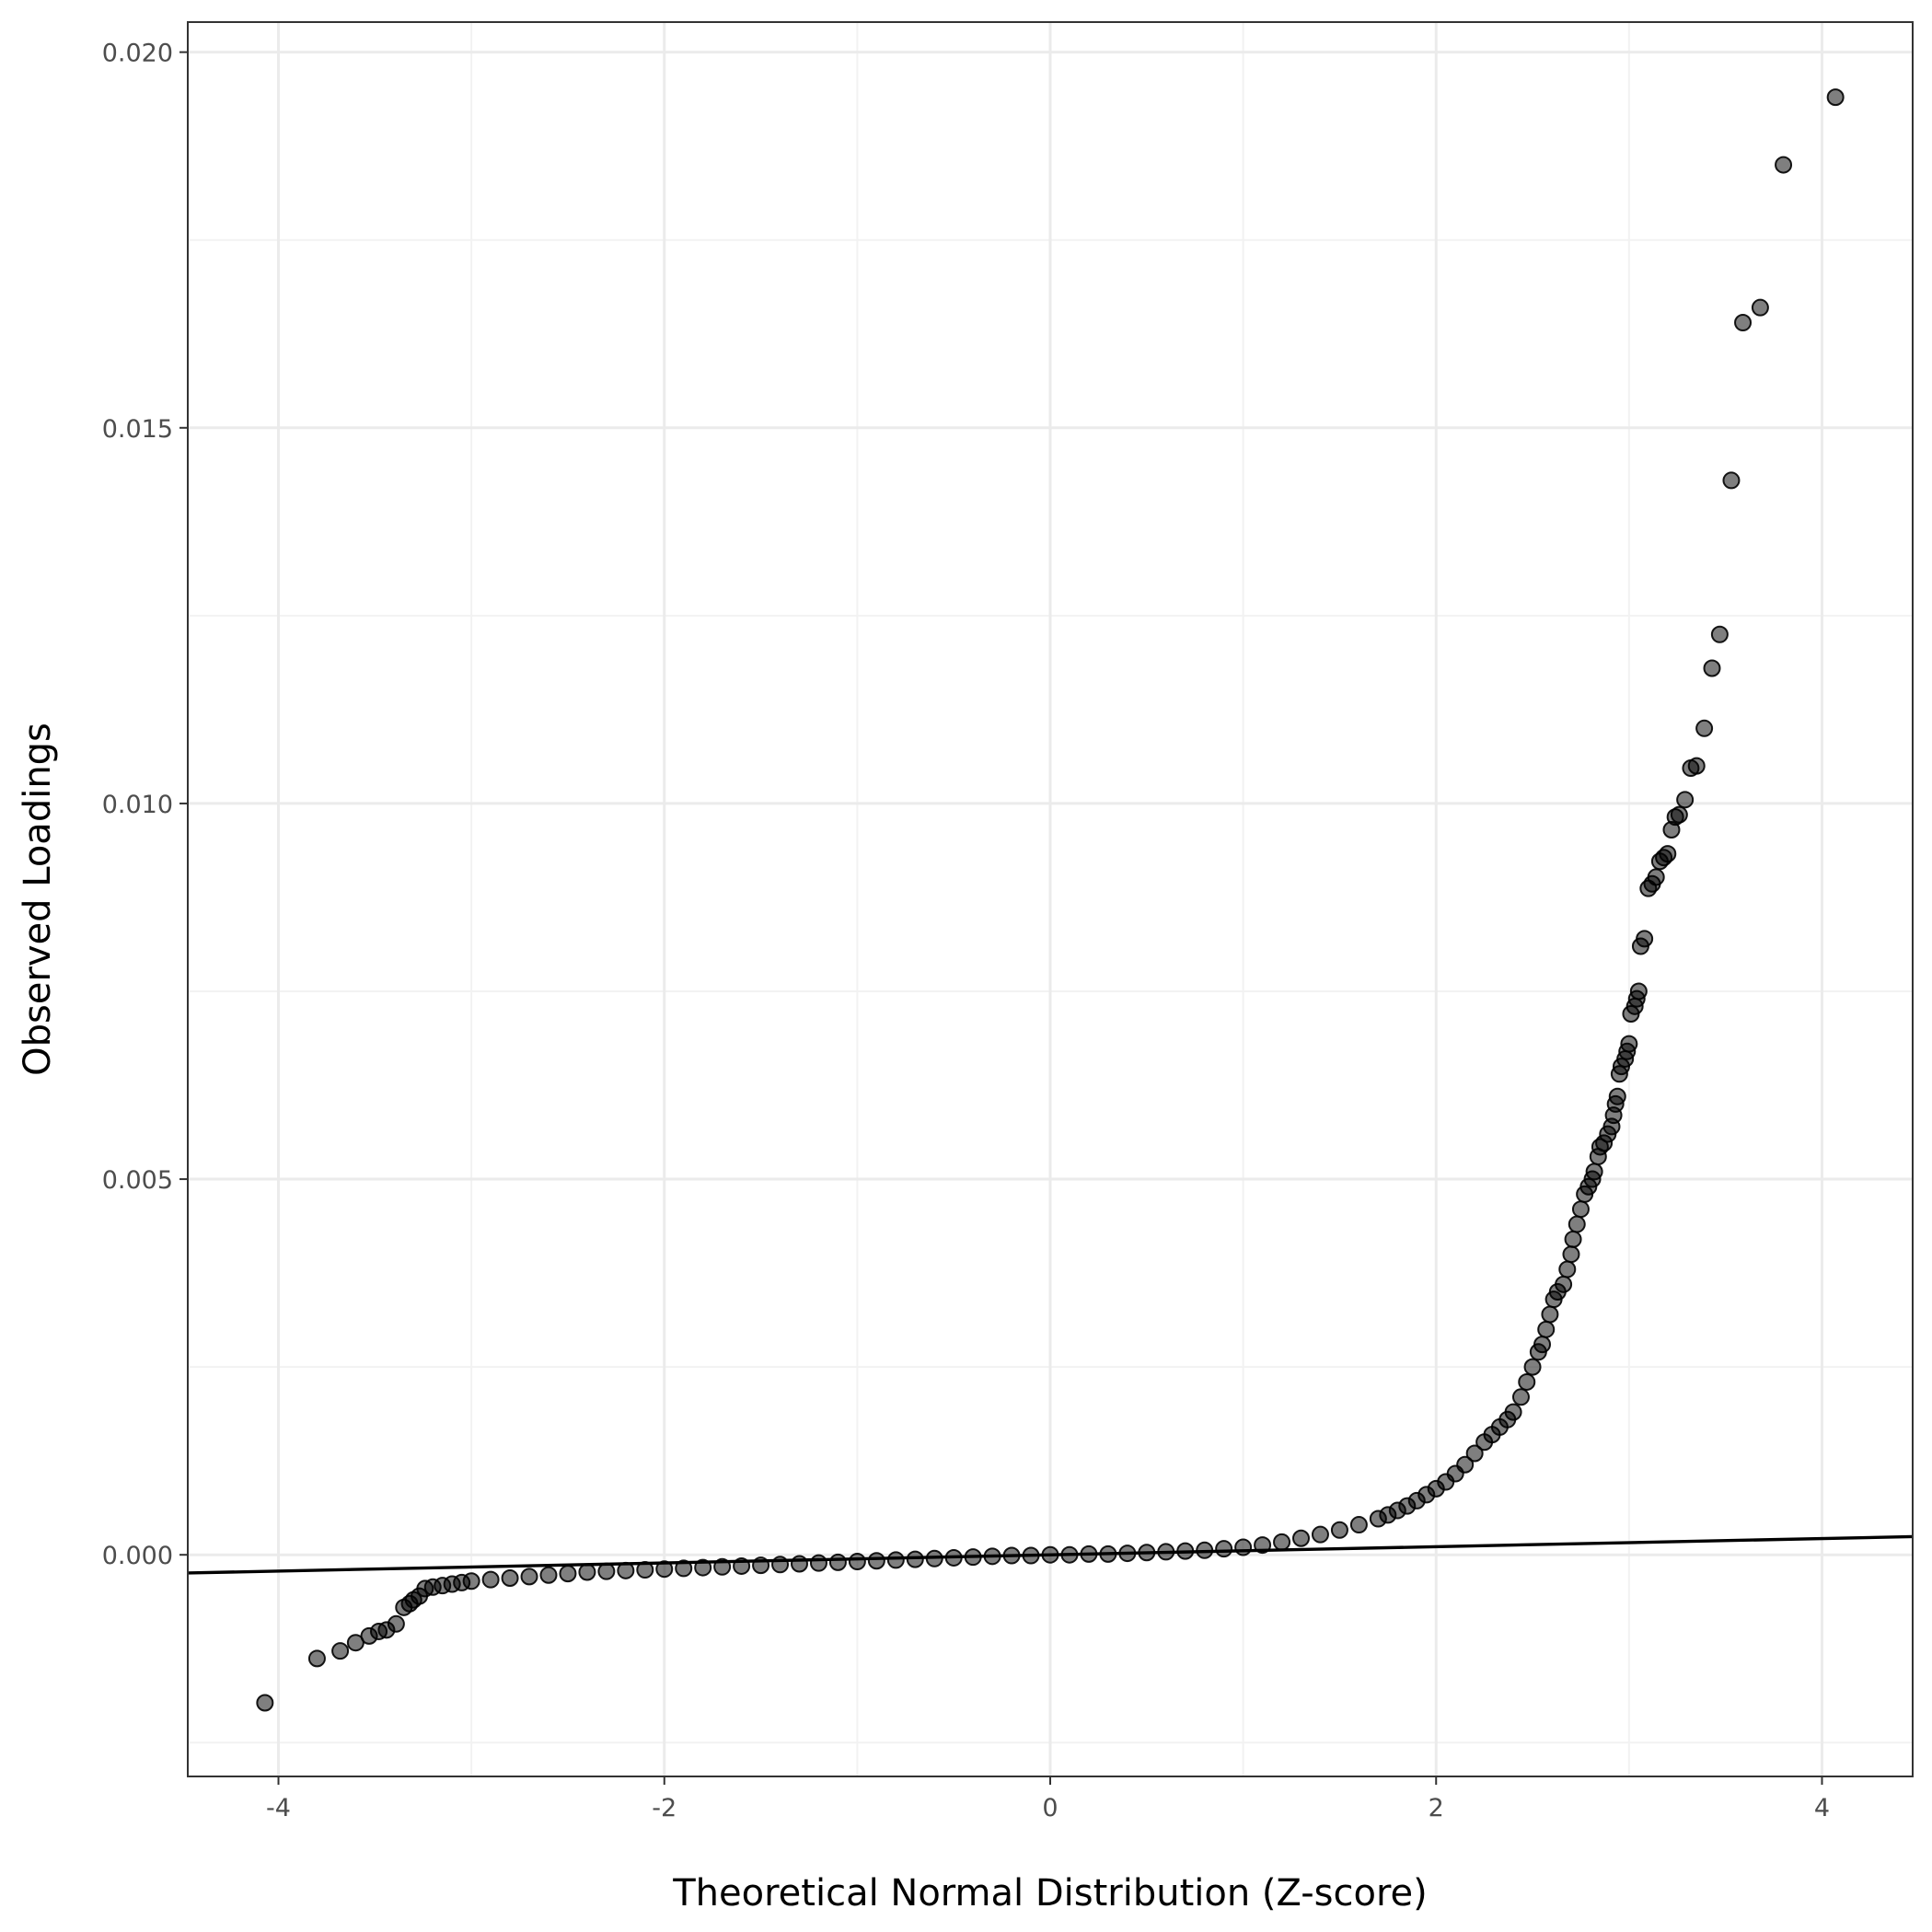 This screenshot has width=1932, height=1932. What do you see at coordinates (137, 1181) in the screenshot?
I see `y-tick-label: 0.005` at bounding box center [137, 1181].